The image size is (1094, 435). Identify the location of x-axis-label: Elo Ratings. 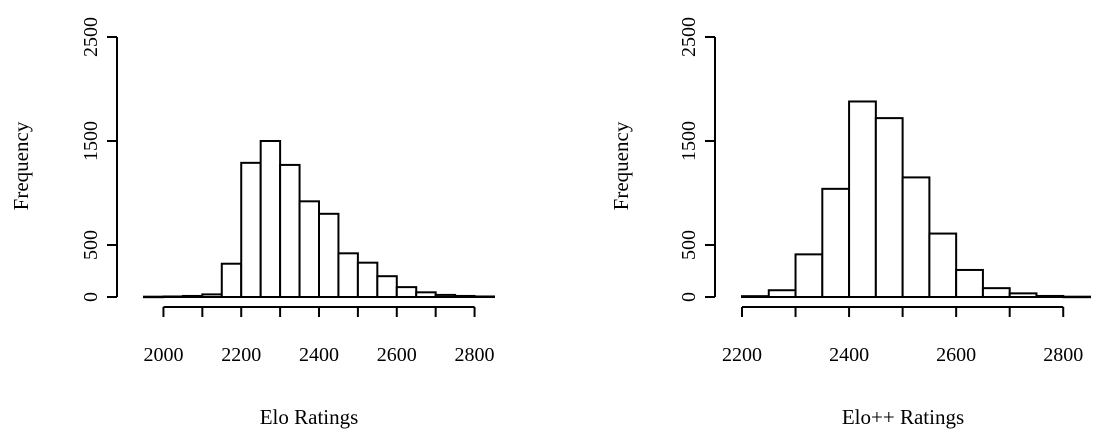
(309, 417).